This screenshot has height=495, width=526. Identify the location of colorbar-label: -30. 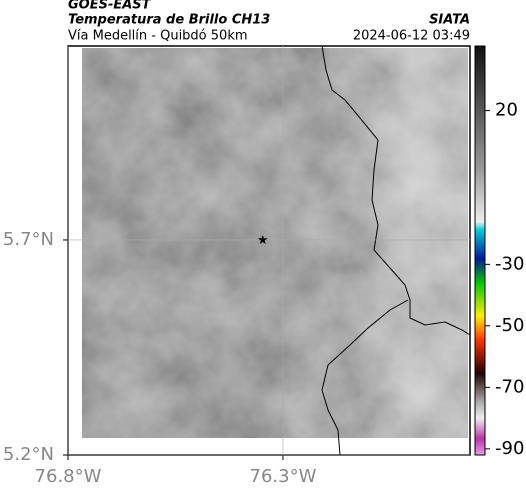
(509, 263).